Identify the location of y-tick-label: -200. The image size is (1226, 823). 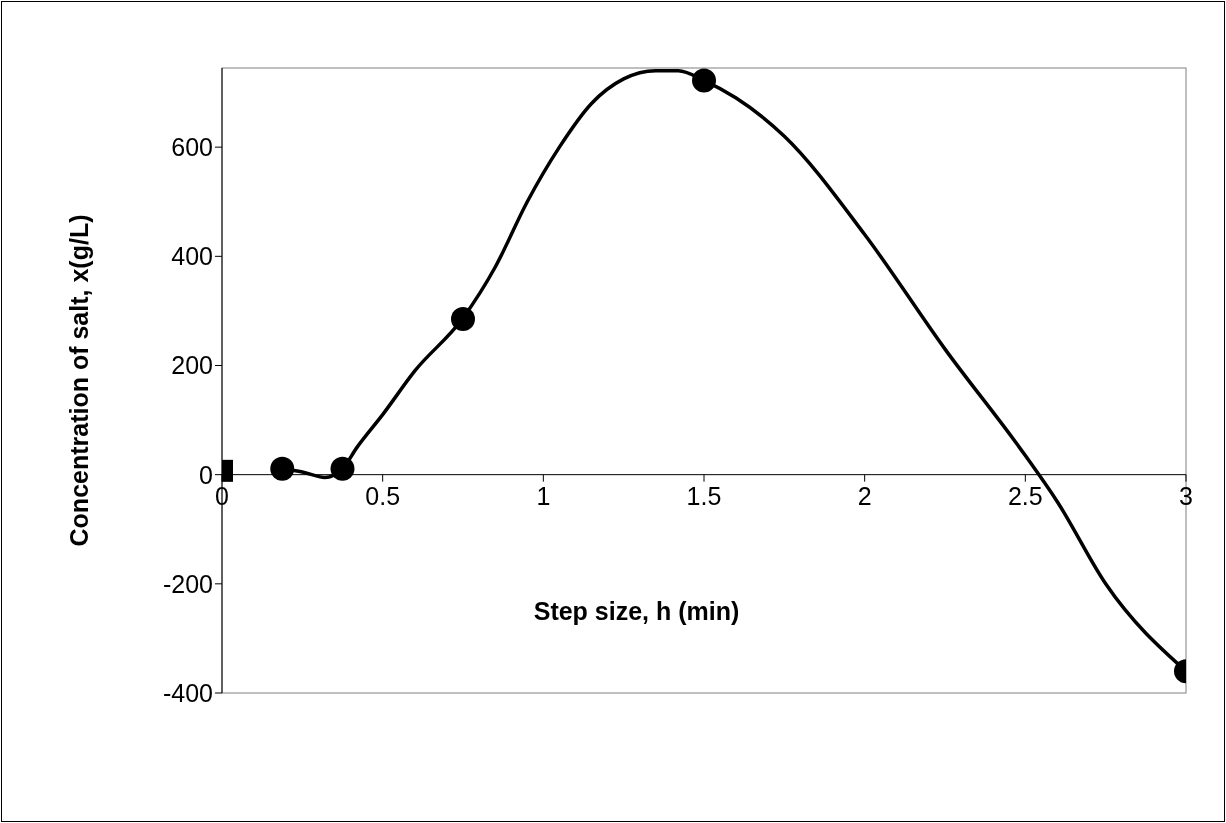
(187, 583).